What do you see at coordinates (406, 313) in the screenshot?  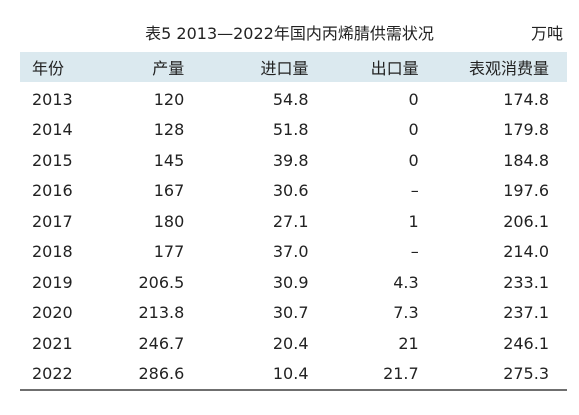 I see `export-cell: 7.3` at bounding box center [406, 313].